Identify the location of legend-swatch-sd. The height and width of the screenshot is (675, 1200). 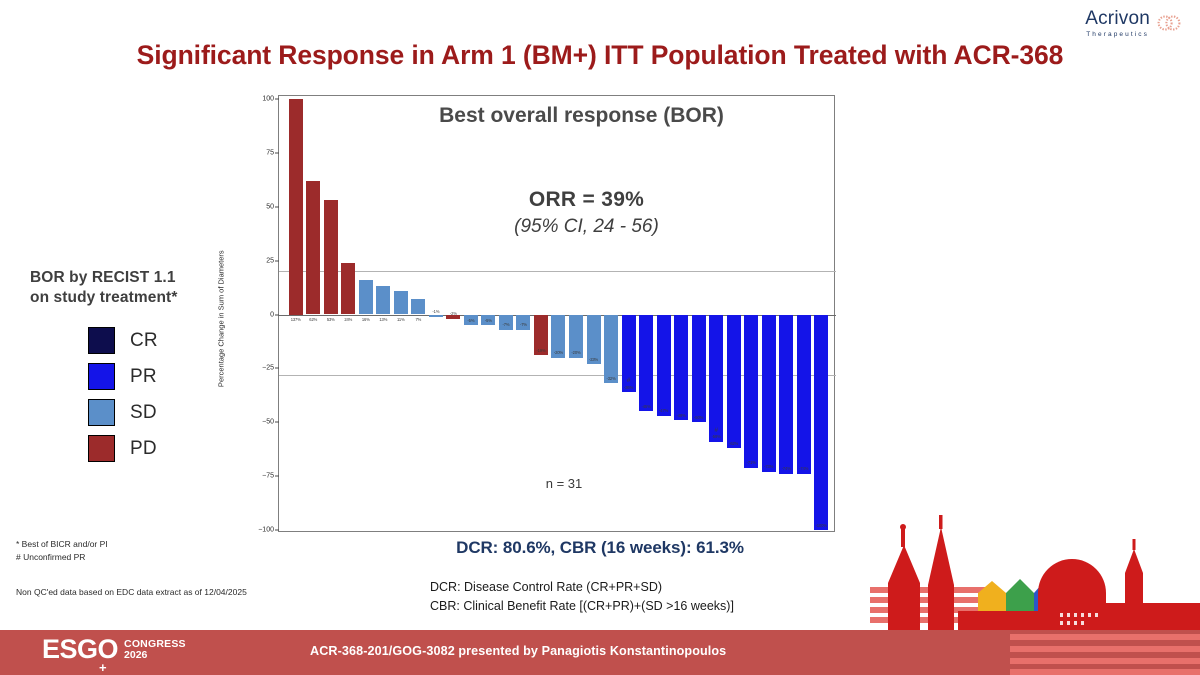
(101, 413).